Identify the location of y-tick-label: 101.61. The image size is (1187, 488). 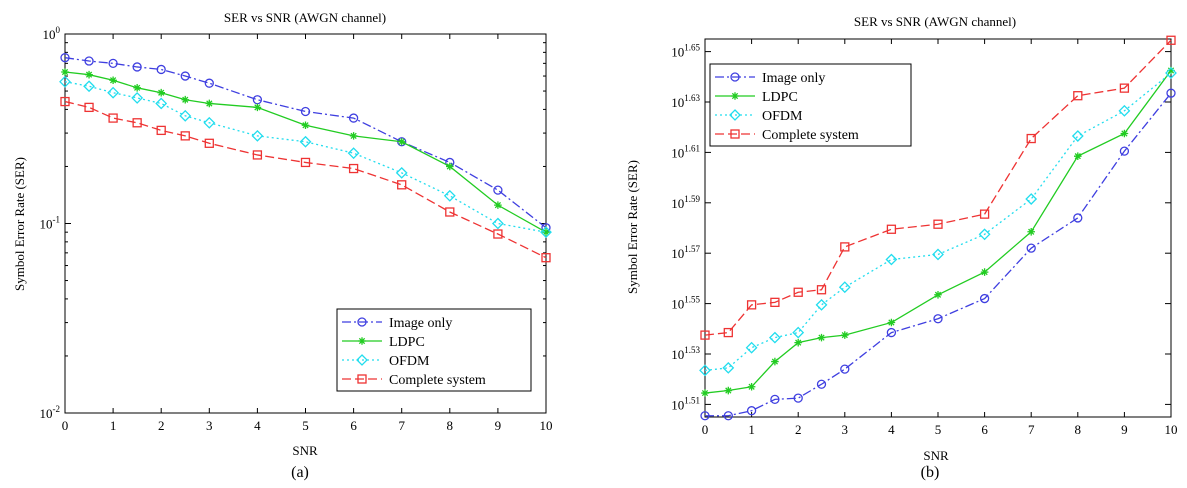
(685, 151).